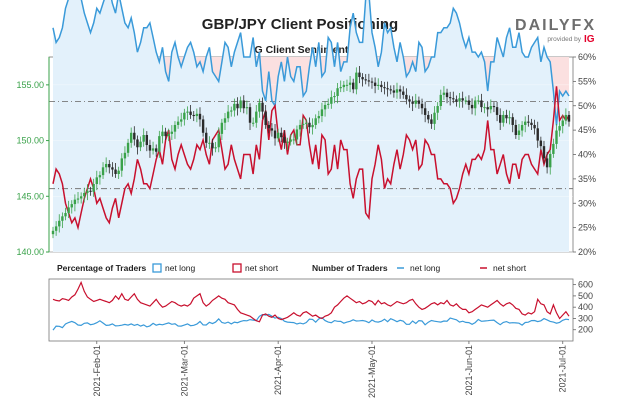 The image size is (624, 416). What do you see at coordinates (587, 155) in the screenshot?
I see `sentiment-tick-label: 40%` at bounding box center [587, 155].